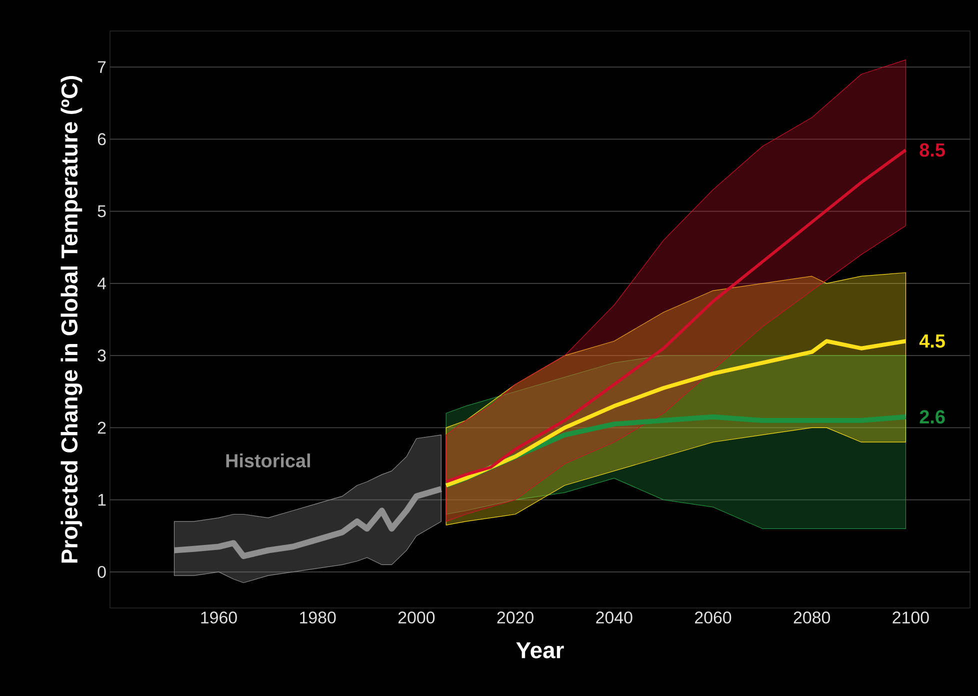 The width and height of the screenshot is (978, 696). What do you see at coordinates (614, 618) in the screenshot?
I see `x-tick-label: 2040` at bounding box center [614, 618].